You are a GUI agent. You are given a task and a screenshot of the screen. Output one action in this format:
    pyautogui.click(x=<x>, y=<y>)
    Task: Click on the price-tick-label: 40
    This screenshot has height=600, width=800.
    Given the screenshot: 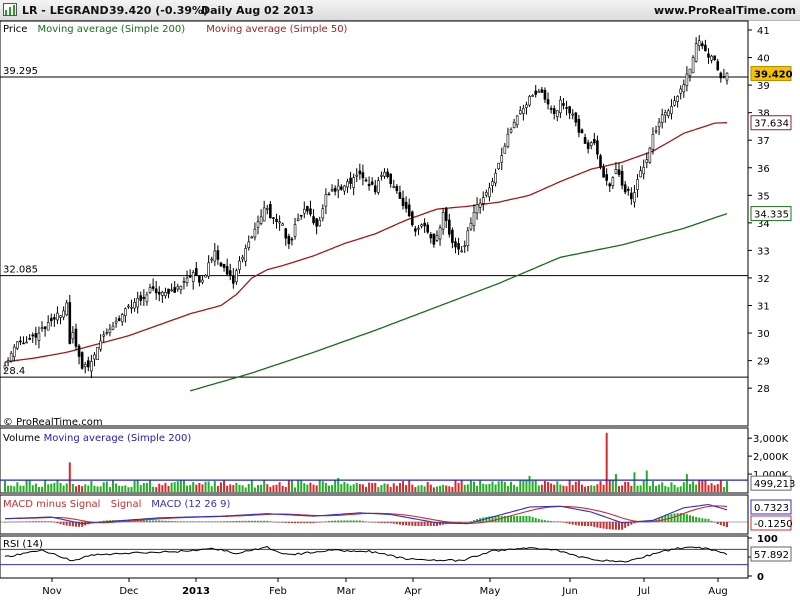 What is the action you would take?
    pyautogui.click(x=763, y=59)
    